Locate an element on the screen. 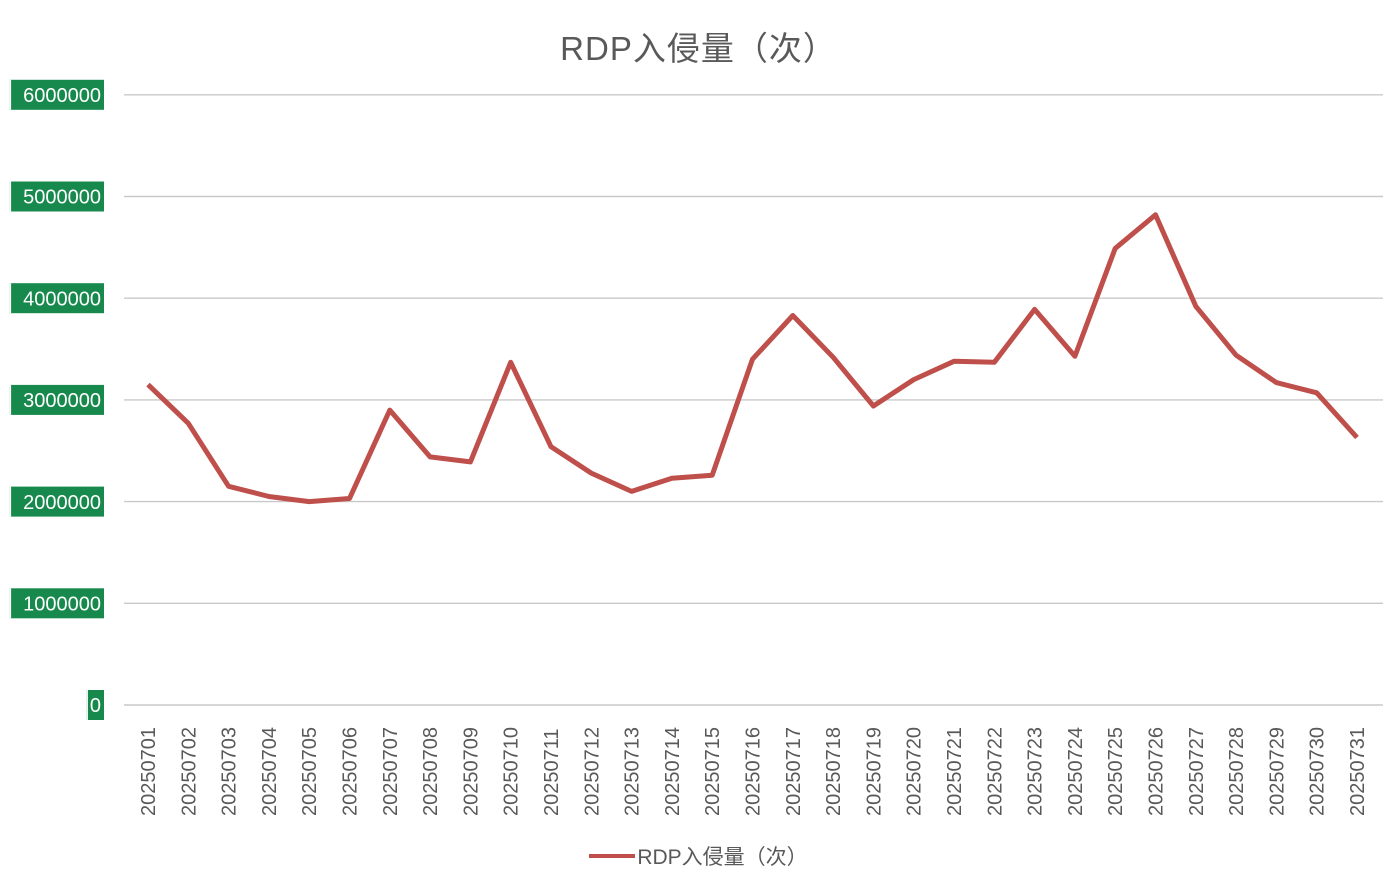  x-tick-label: 20250707 is located at coordinates (391, 771).